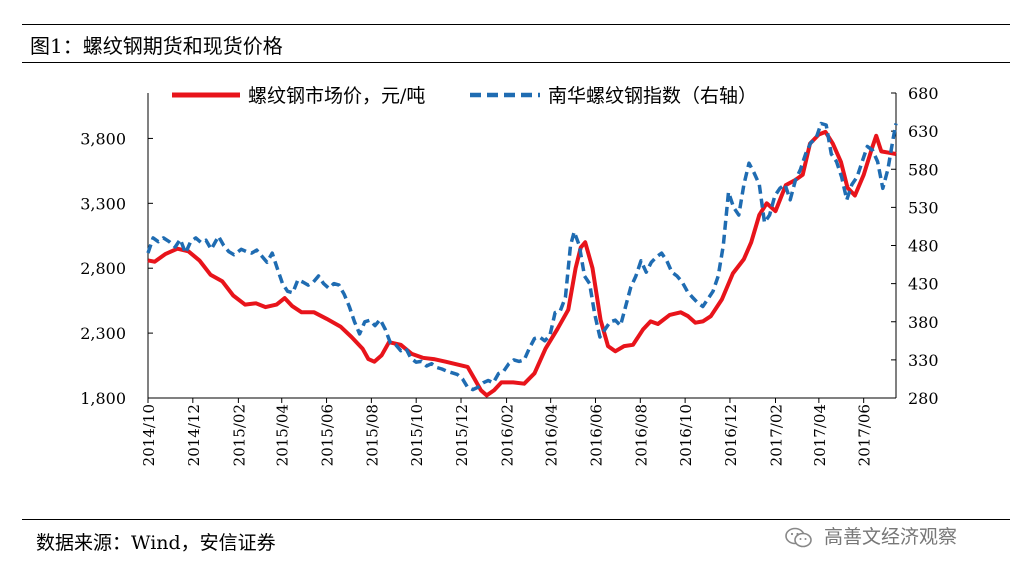 The image size is (1026, 579). Describe the element at coordinates (923, 93) in the screenshot. I see `y-right-tick-label: 680` at that location.